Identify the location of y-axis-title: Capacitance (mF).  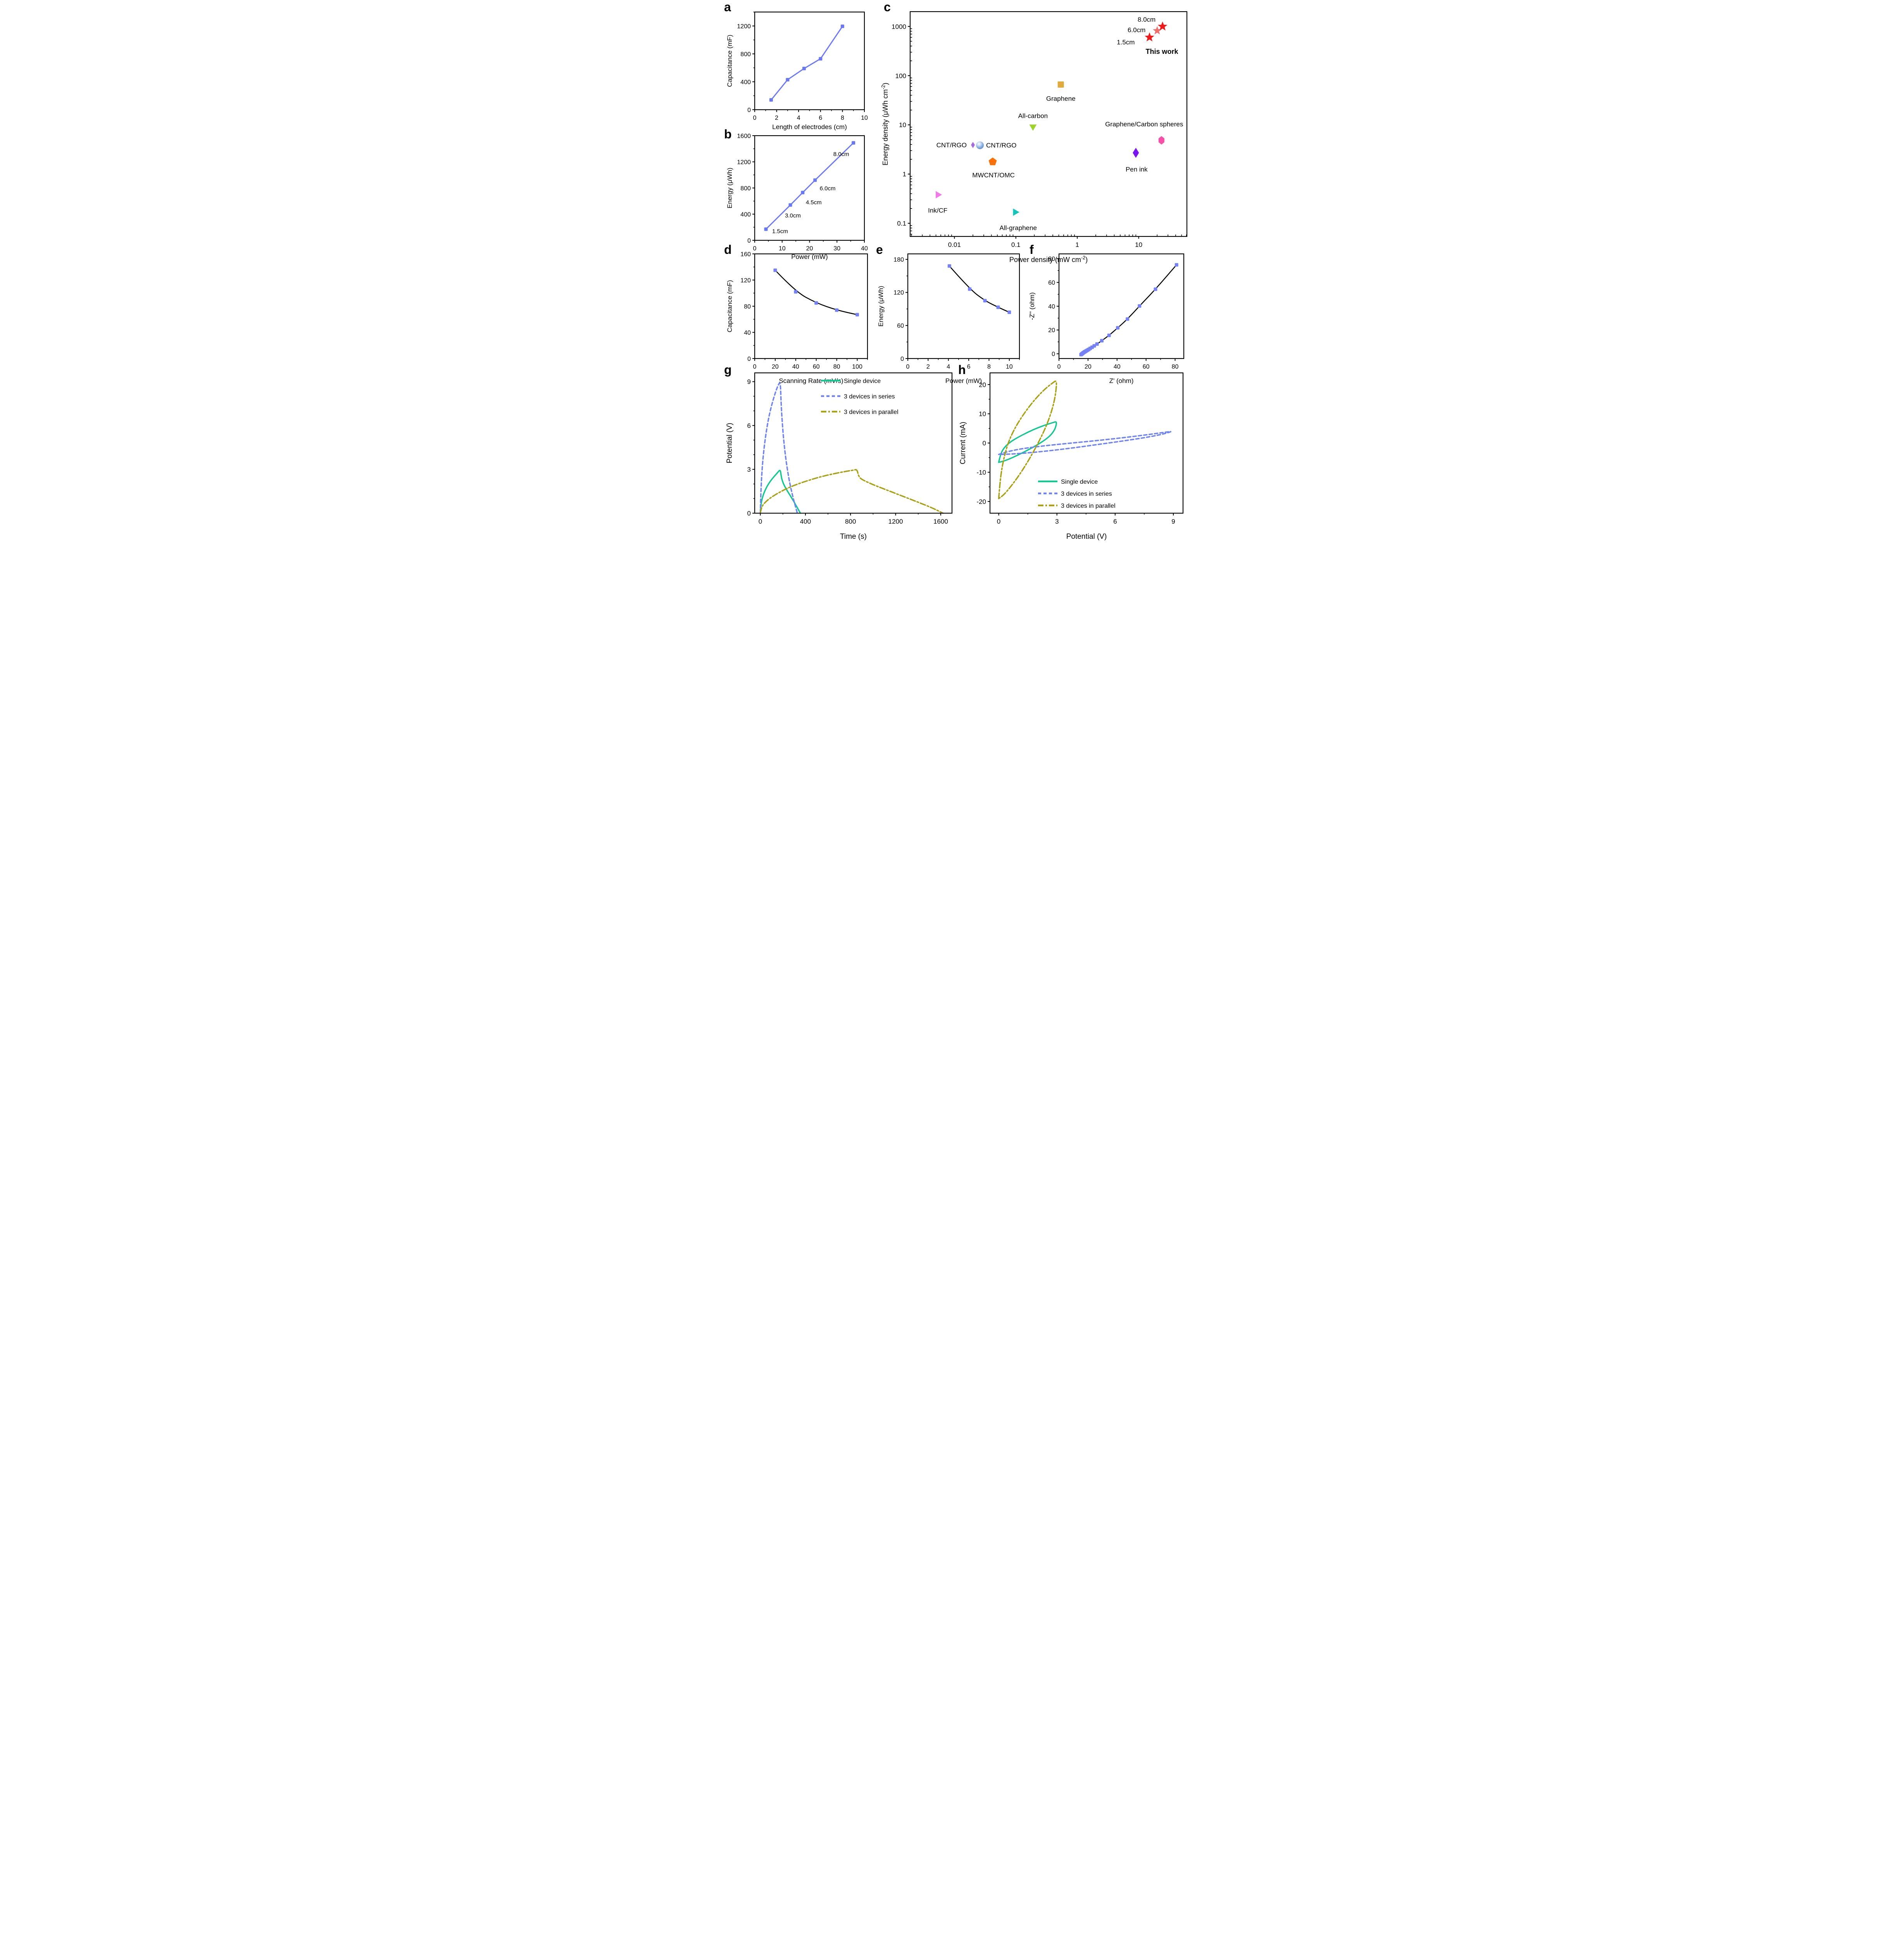
(729, 60).